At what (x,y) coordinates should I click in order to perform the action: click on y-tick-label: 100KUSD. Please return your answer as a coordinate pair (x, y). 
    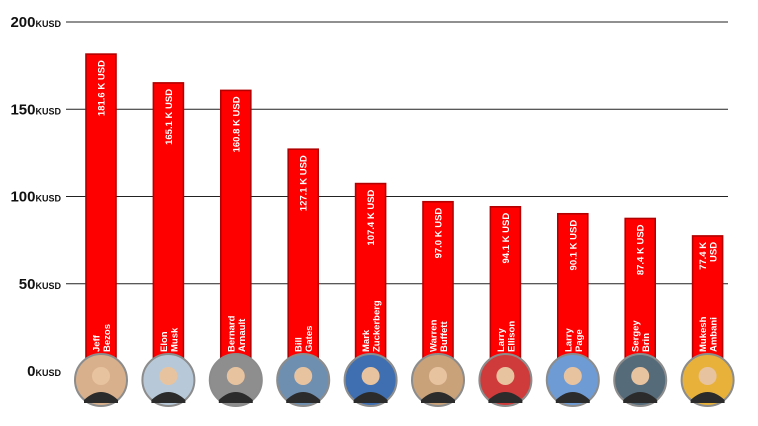
    Looking at the image, I should click on (35, 197).